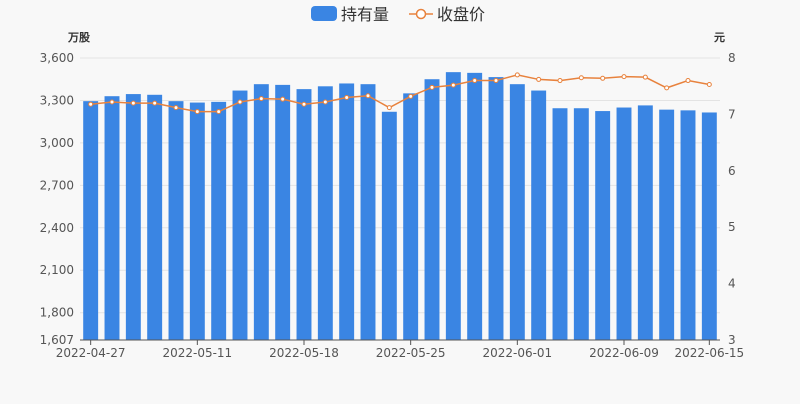  What do you see at coordinates (57, 313) in the screenshot?
I see `left-tick-label: 1,800` at bounding box center [57, 313].